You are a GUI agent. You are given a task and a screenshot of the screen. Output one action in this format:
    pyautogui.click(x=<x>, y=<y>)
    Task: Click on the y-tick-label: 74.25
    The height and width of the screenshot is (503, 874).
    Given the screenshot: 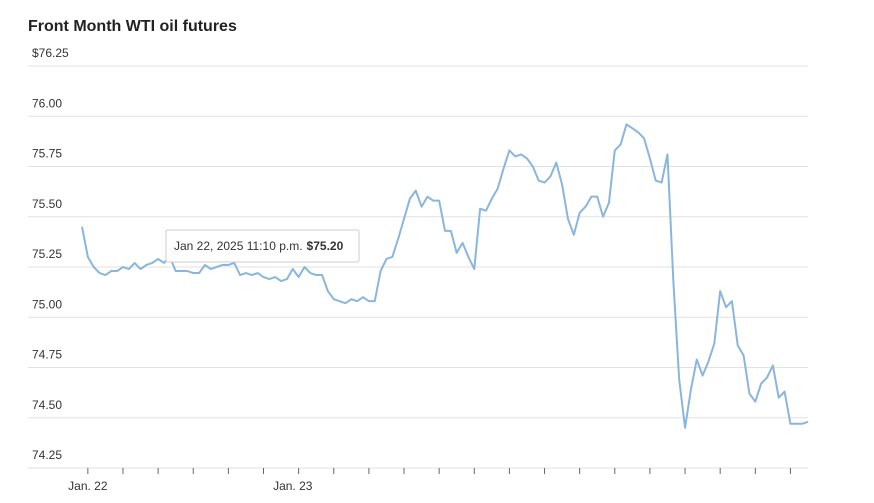 What is the action you would take?
    pyautogui.click(x=47, y=455)
    